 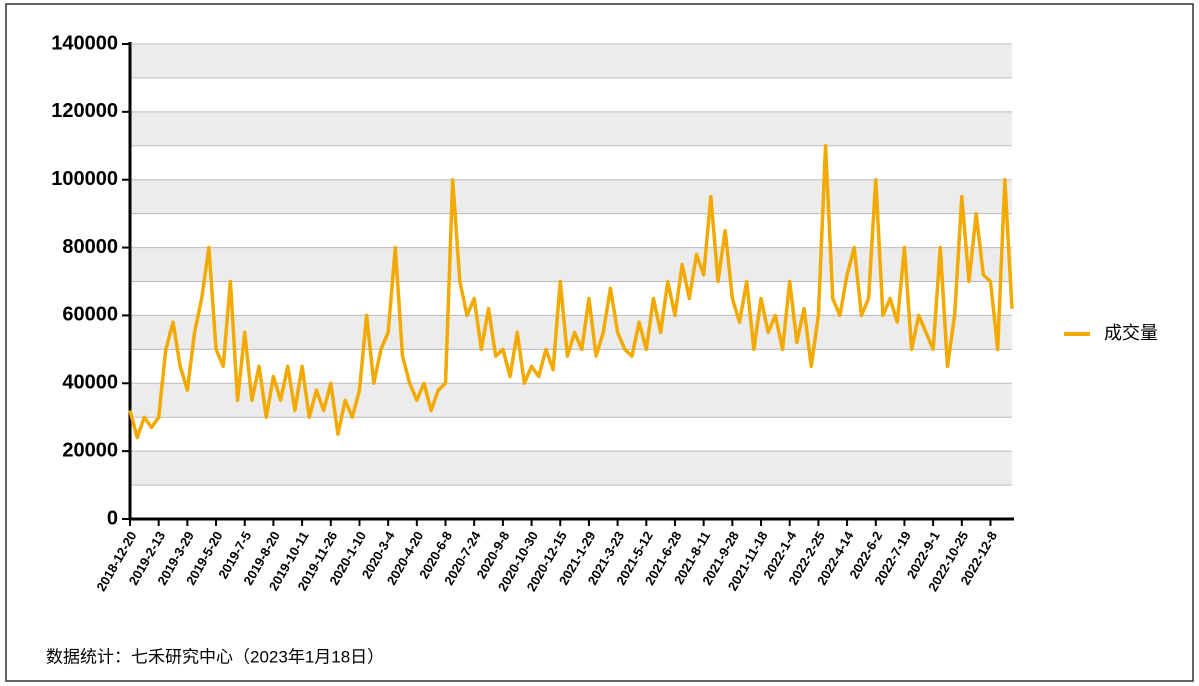 I want to click on y-tick-label: 20000, so click(x=90, y=450).